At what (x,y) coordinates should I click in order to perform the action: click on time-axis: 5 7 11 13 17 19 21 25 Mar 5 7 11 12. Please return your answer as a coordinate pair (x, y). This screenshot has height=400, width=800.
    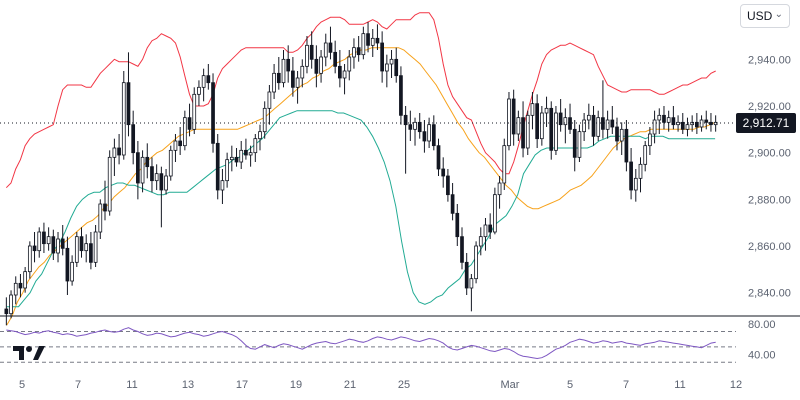
    Looking at the image, I should click on (380, 385).